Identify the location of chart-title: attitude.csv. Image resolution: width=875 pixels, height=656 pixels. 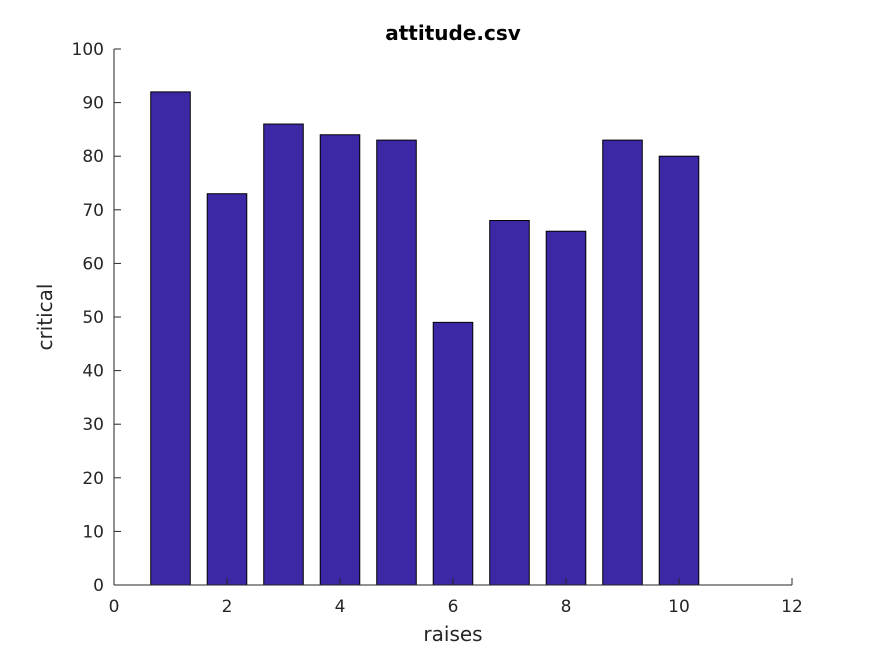
(453, 33).